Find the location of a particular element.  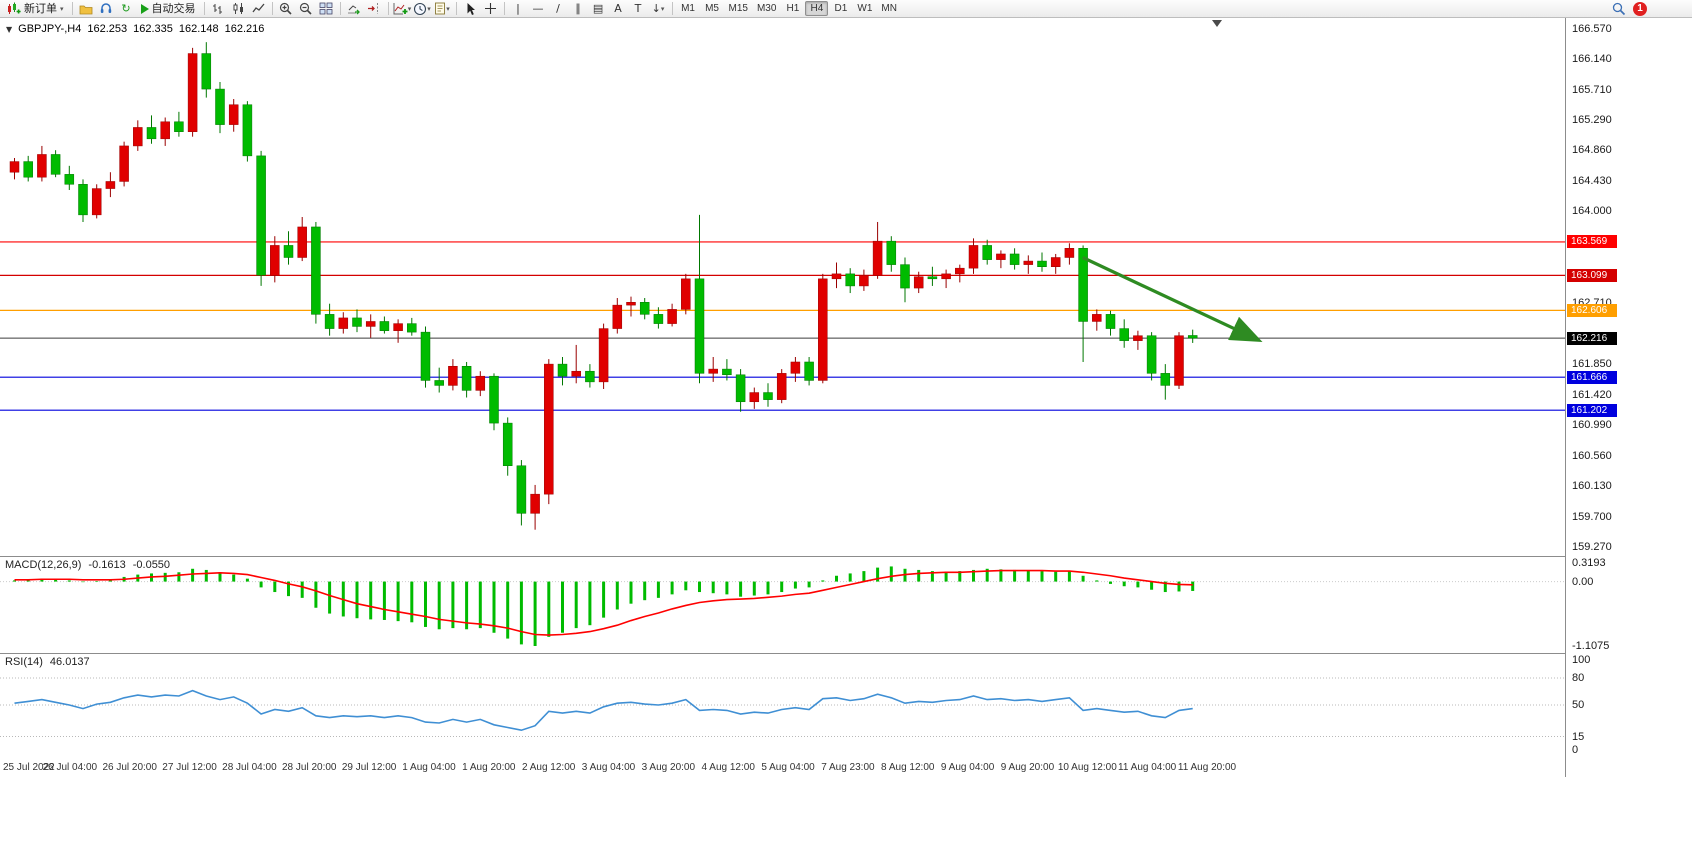

templates-button: ▾ is located at coordinates (442, 9).